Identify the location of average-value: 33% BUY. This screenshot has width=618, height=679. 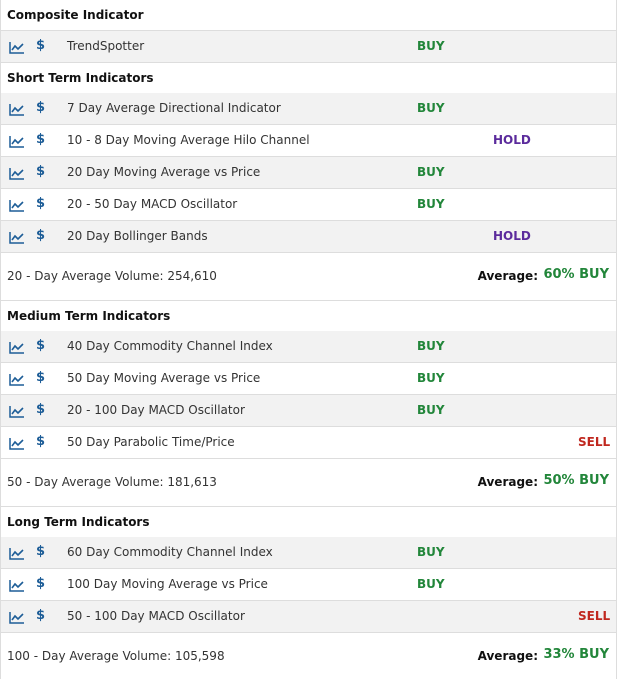
(576, 654).